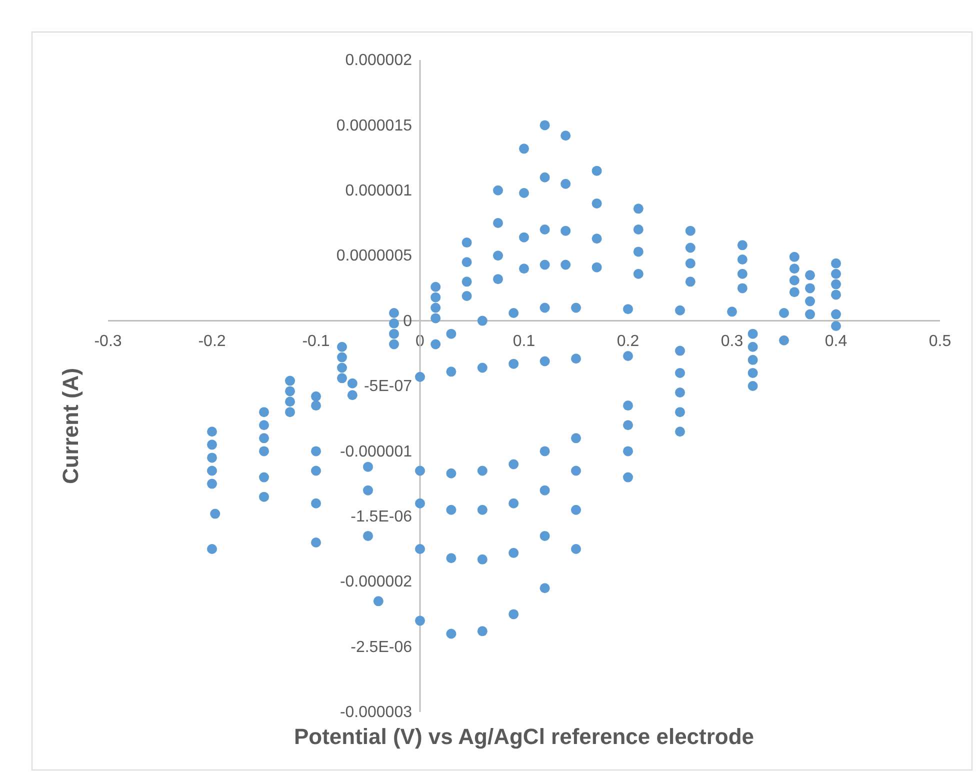 This screenshot has width=976, height=774. What do you see at coordinates (70, 426) in the screenshot?
I see `y-axis-title: Current (A)` at bounding box center [70, 426].